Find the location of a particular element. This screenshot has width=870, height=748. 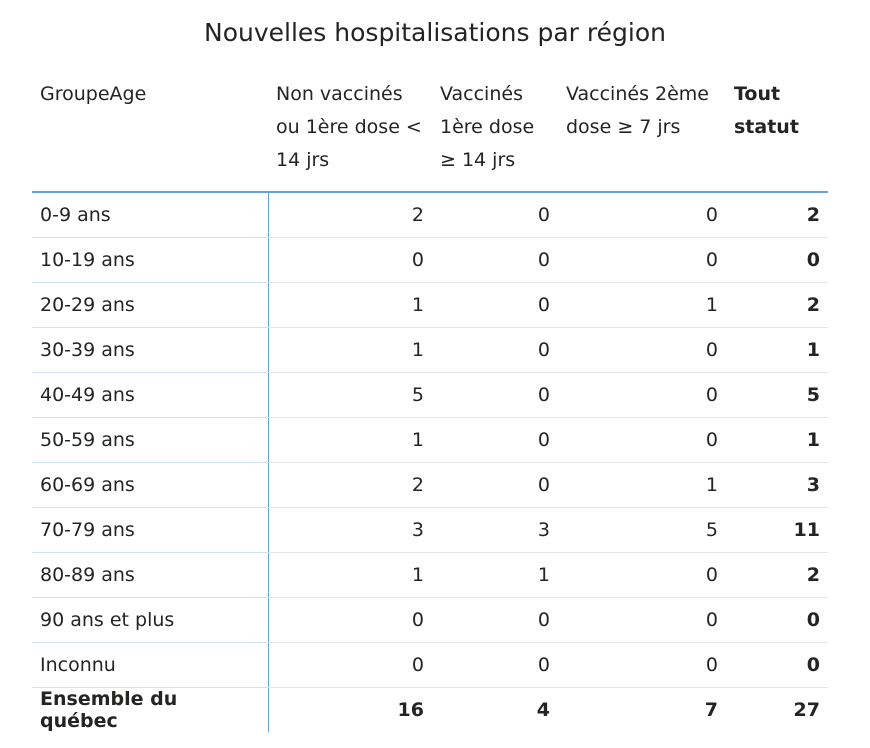

table-row: Inconnu 0 0 0 0 is located at coordinates (430, 665).